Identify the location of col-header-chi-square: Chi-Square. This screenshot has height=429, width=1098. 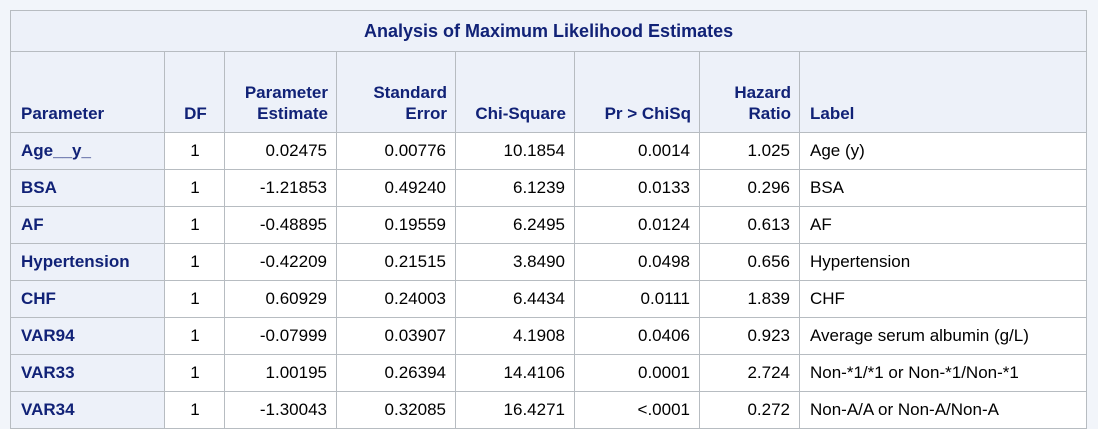
(515, 92).